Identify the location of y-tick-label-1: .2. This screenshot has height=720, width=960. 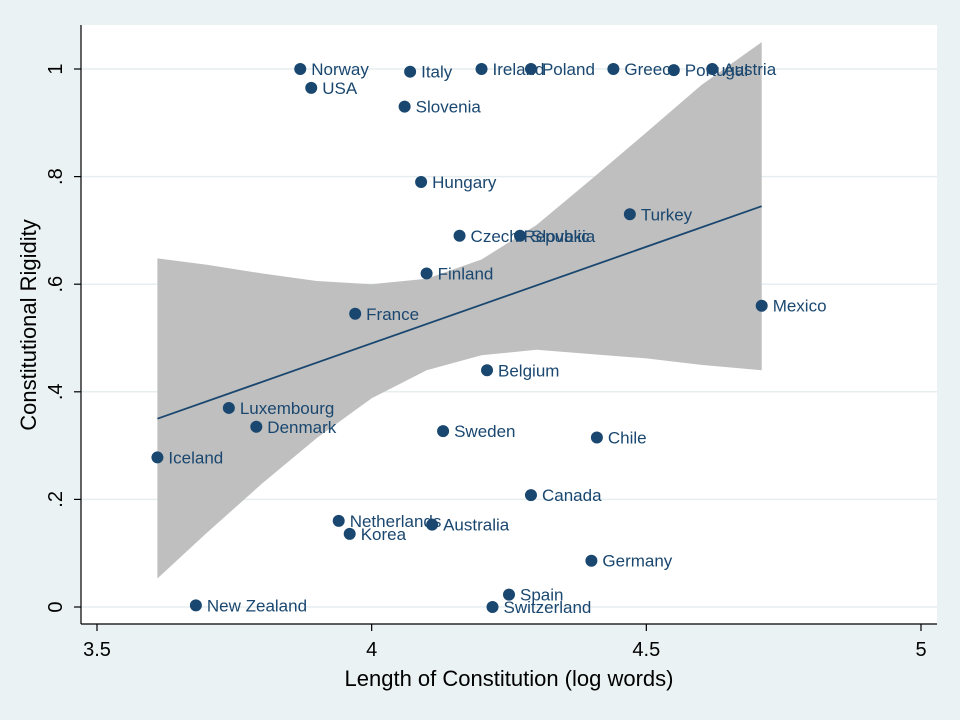
(56, 499).